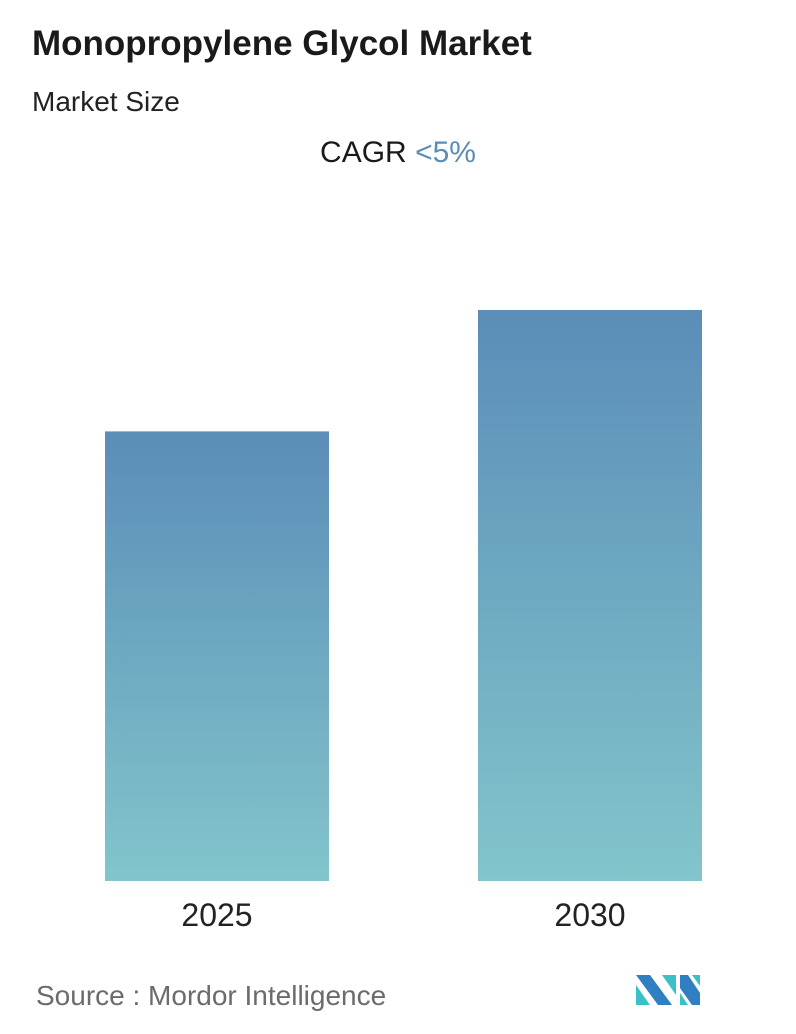 The width and height of the screenshot is (796, 1034). Describe the element at coordinates (211, 995) in the screenshot. I see `source-text: Source : Mordor Intelligence` at that location.